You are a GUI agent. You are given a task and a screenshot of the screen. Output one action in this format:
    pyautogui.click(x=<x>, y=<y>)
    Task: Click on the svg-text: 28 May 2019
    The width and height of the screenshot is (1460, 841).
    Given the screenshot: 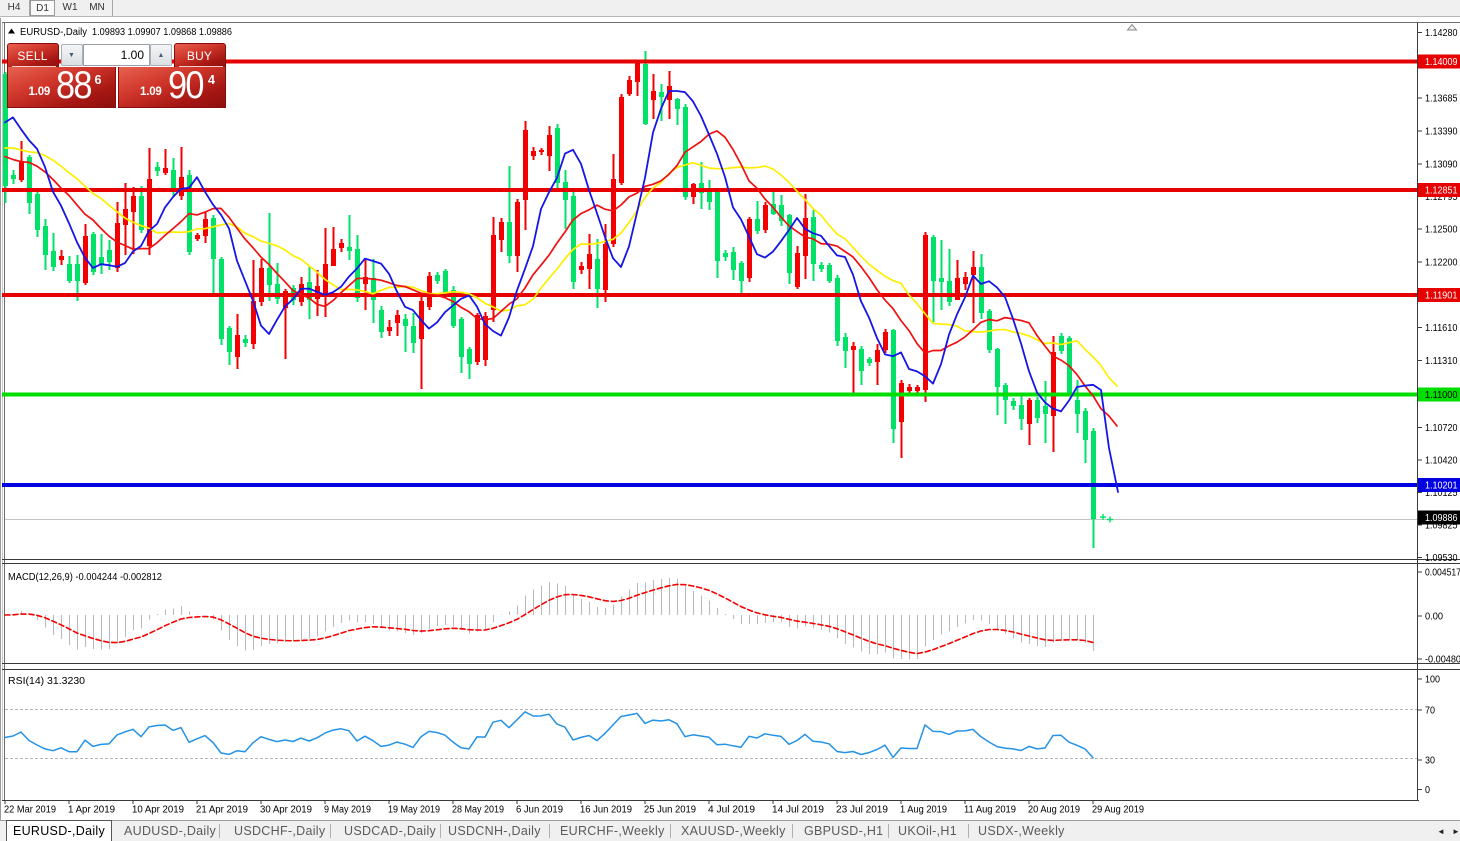 What is the action you would take?
    pyautogui.click(x=478, y=810)
    